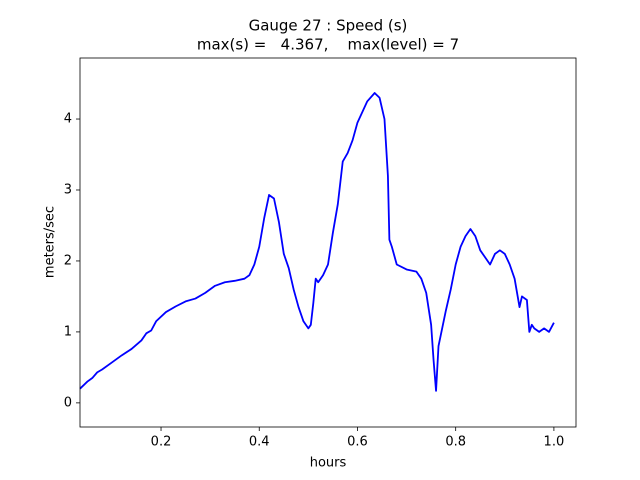  What do you see at coordinates (357, 442) in the screenshot?
I see `x-tick-label: 0.6` at bounding box center [357, 442].